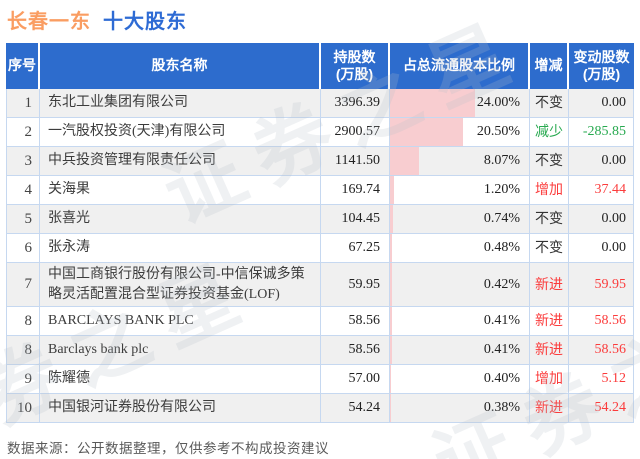 The width and height of the screenshot is (640, 459). I want to click on pct-cell: 0.48%, so click(460, 248).